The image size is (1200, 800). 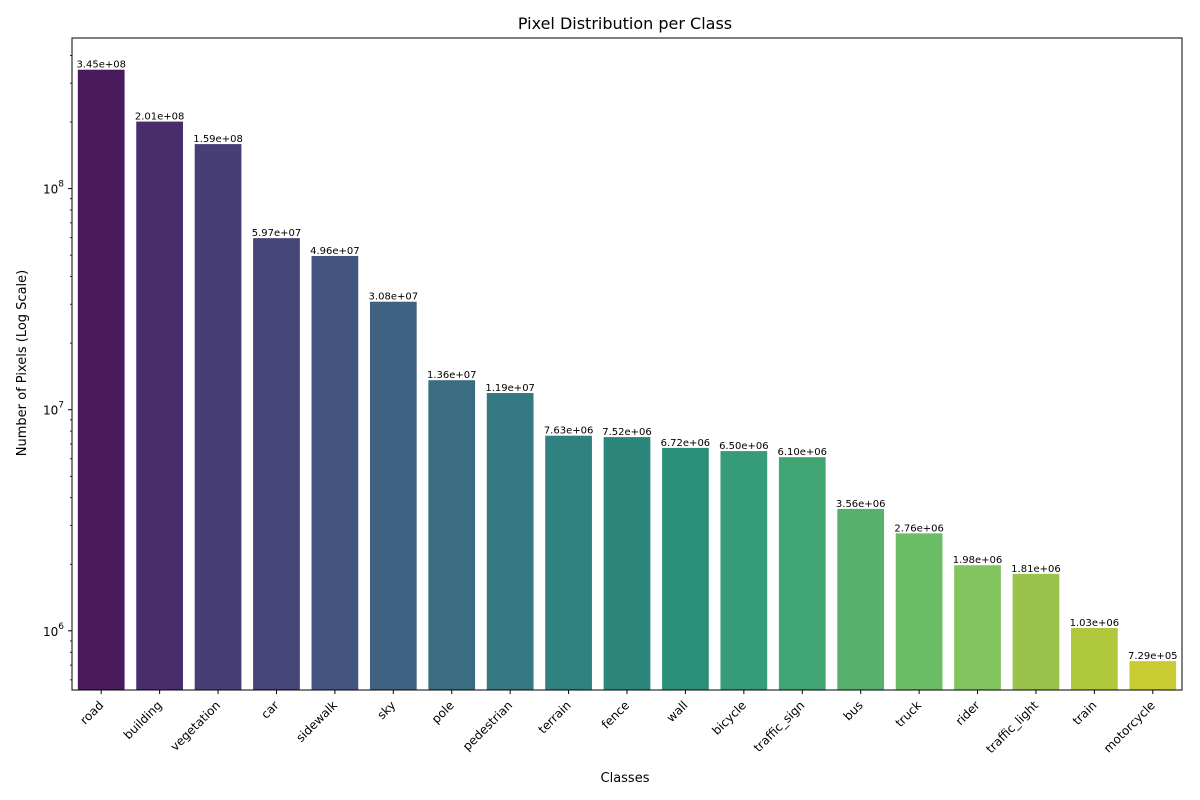 What do you see at coordinates (269, 709) in the screenshot?
I see `x-tick-label-car: car` at bounding box center [269, 709].